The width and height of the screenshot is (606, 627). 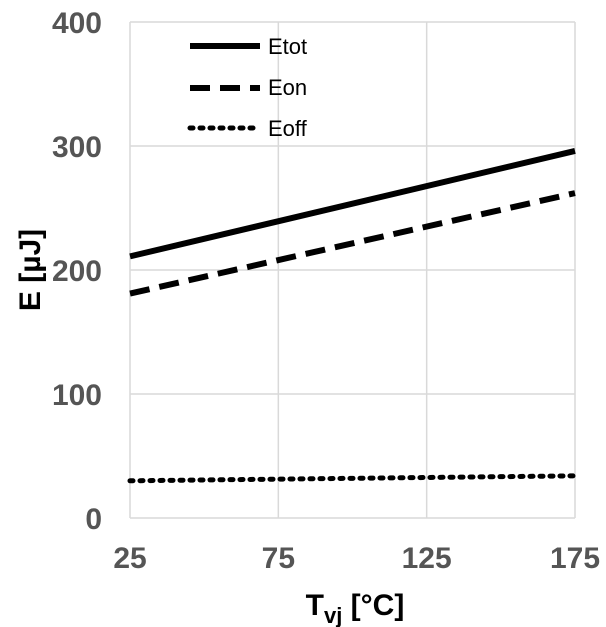 I want to click on y-tick-label: 200, so click(x=77, y=271).